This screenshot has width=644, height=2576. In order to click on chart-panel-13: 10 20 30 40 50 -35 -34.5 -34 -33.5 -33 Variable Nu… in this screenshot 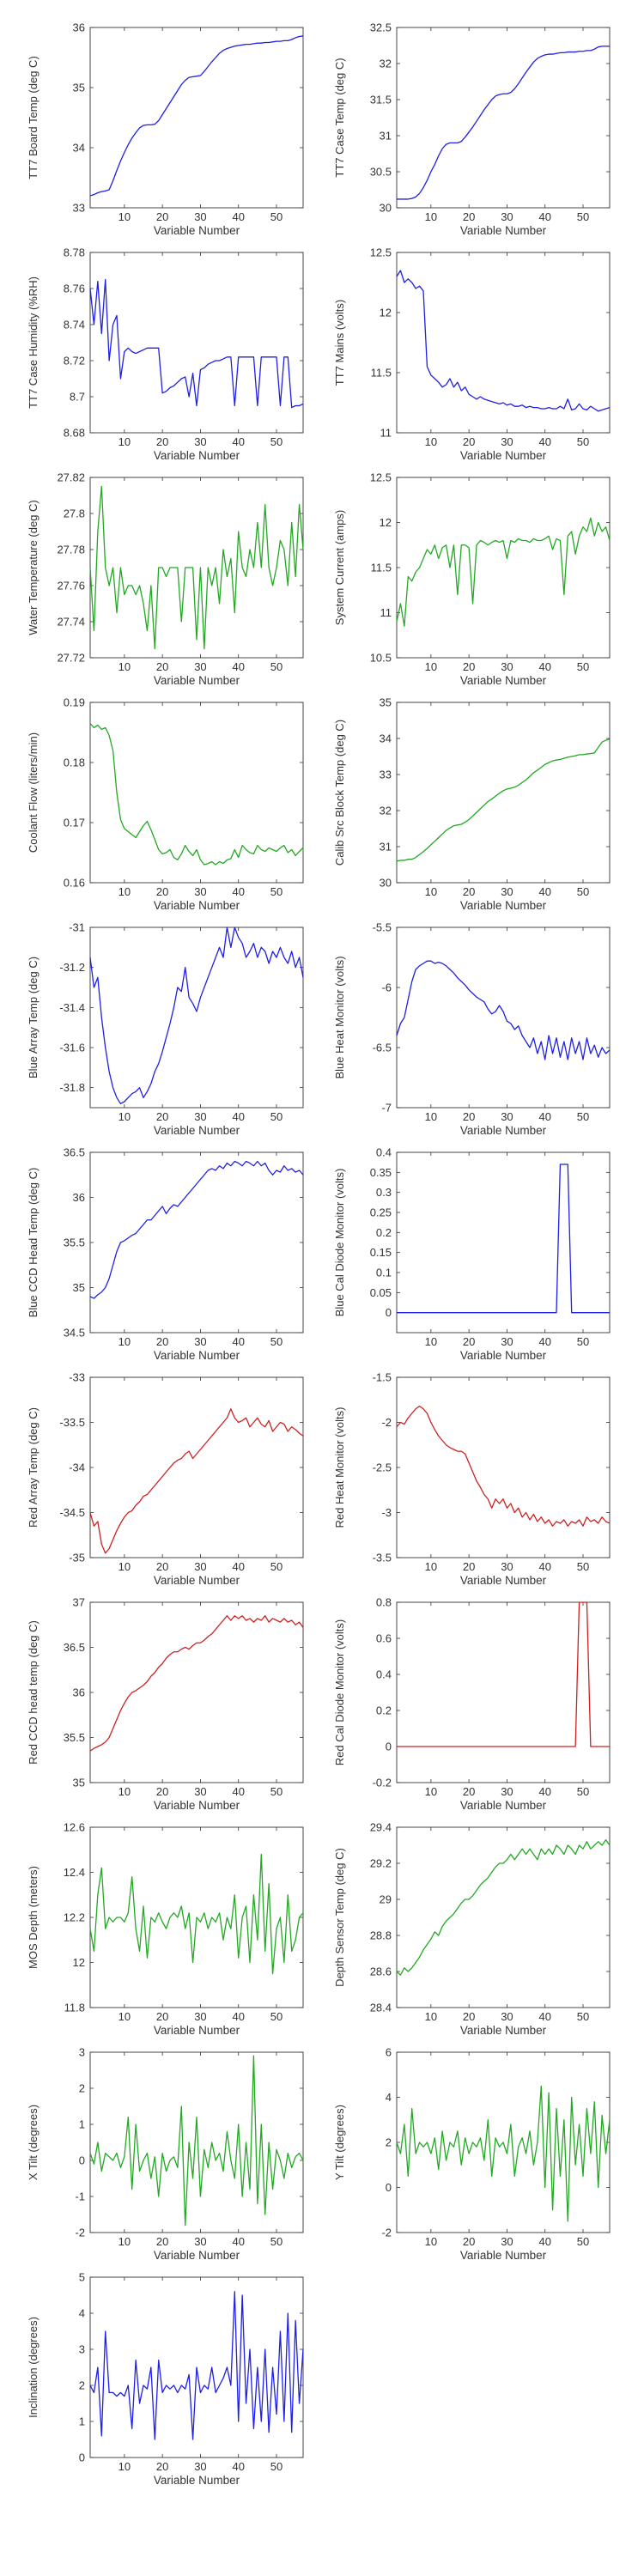, I will do `click(165, 1479)`.